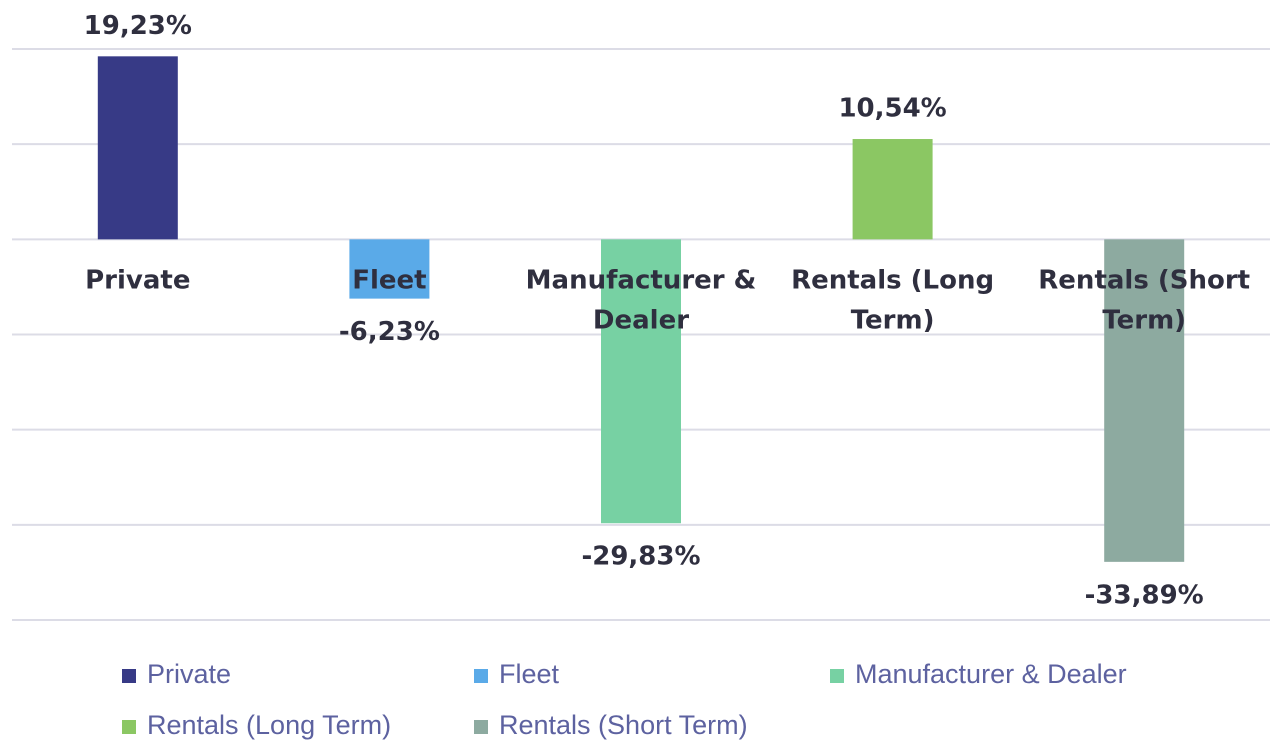 Image resolution: width=1271 pixels, height=742 pixels. Describe the element at coordinates (189, 674) in the screenshot. I see `legend-label: Private` at that location.